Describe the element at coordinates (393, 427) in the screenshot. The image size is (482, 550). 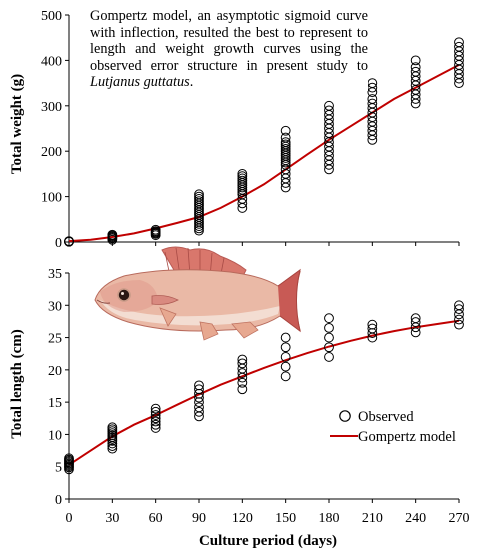
I see `legend: Observed Gompertz model` at that location.